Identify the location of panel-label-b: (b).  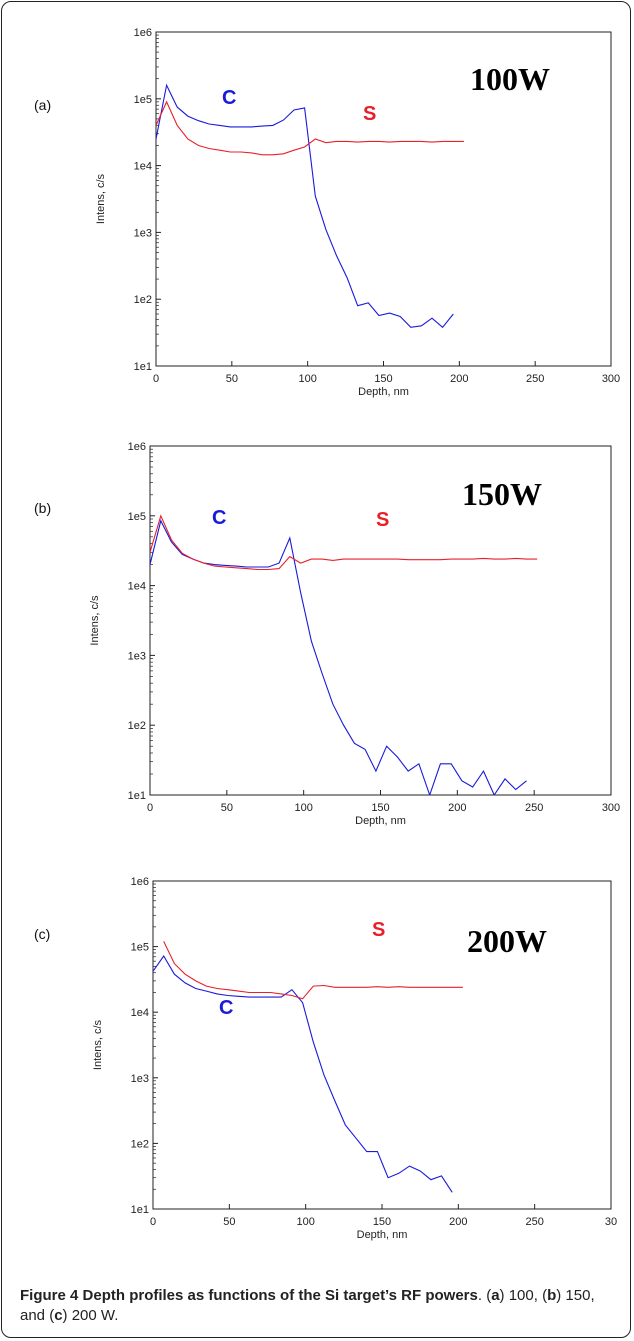
(43, 508).